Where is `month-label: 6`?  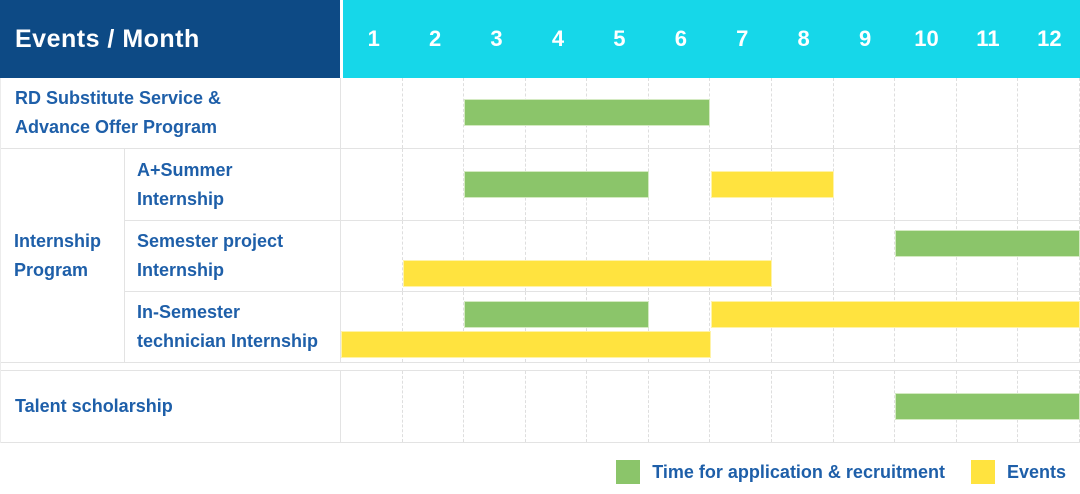 month-label: 6 is located at coordinates (680, 38).